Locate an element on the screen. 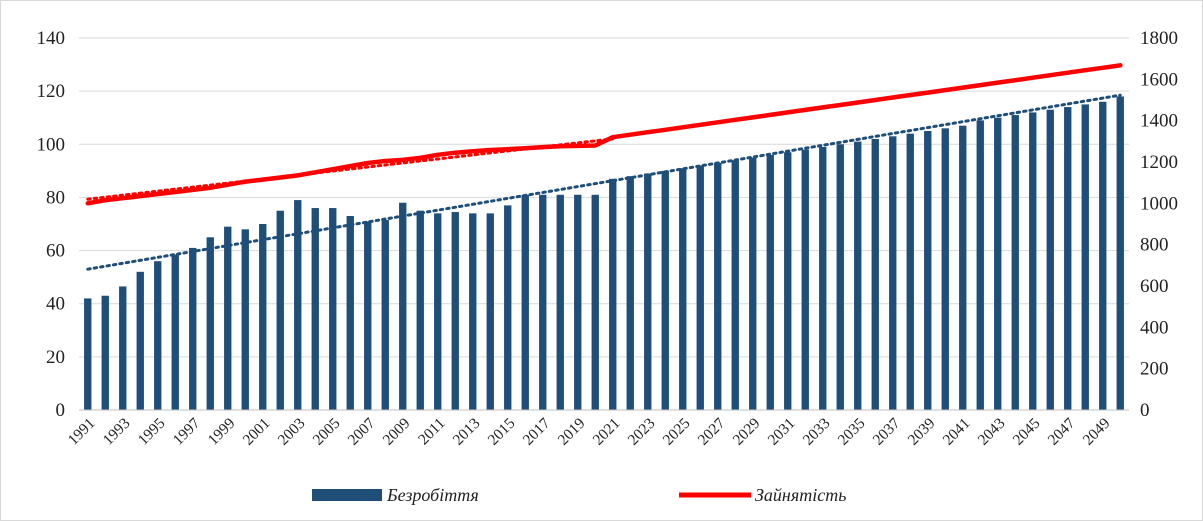 The image size is (1203, 521). x-tick-label: 2043 is located at coordinates (992, 432).